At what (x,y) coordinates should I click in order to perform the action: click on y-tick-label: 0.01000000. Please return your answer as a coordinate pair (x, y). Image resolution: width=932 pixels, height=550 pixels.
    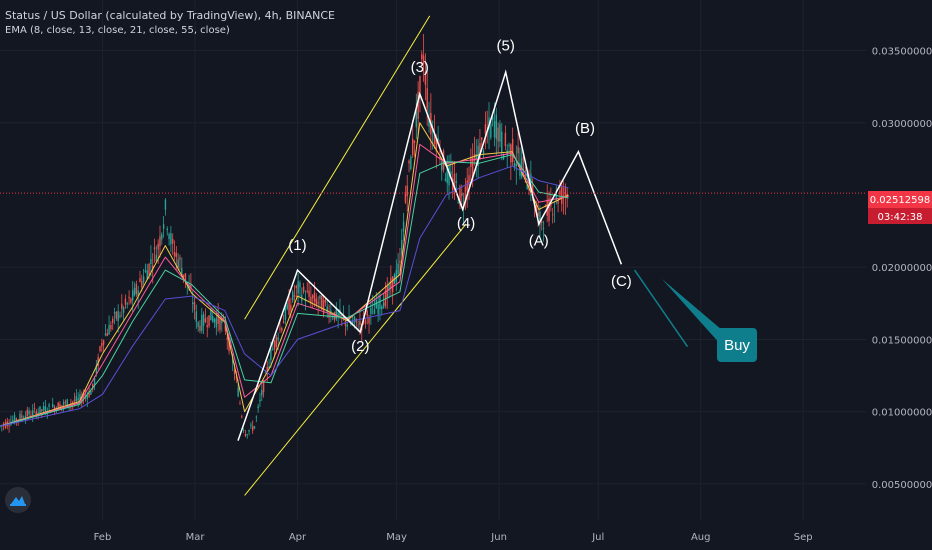
    Looking at the image, I should click on (902, 413).